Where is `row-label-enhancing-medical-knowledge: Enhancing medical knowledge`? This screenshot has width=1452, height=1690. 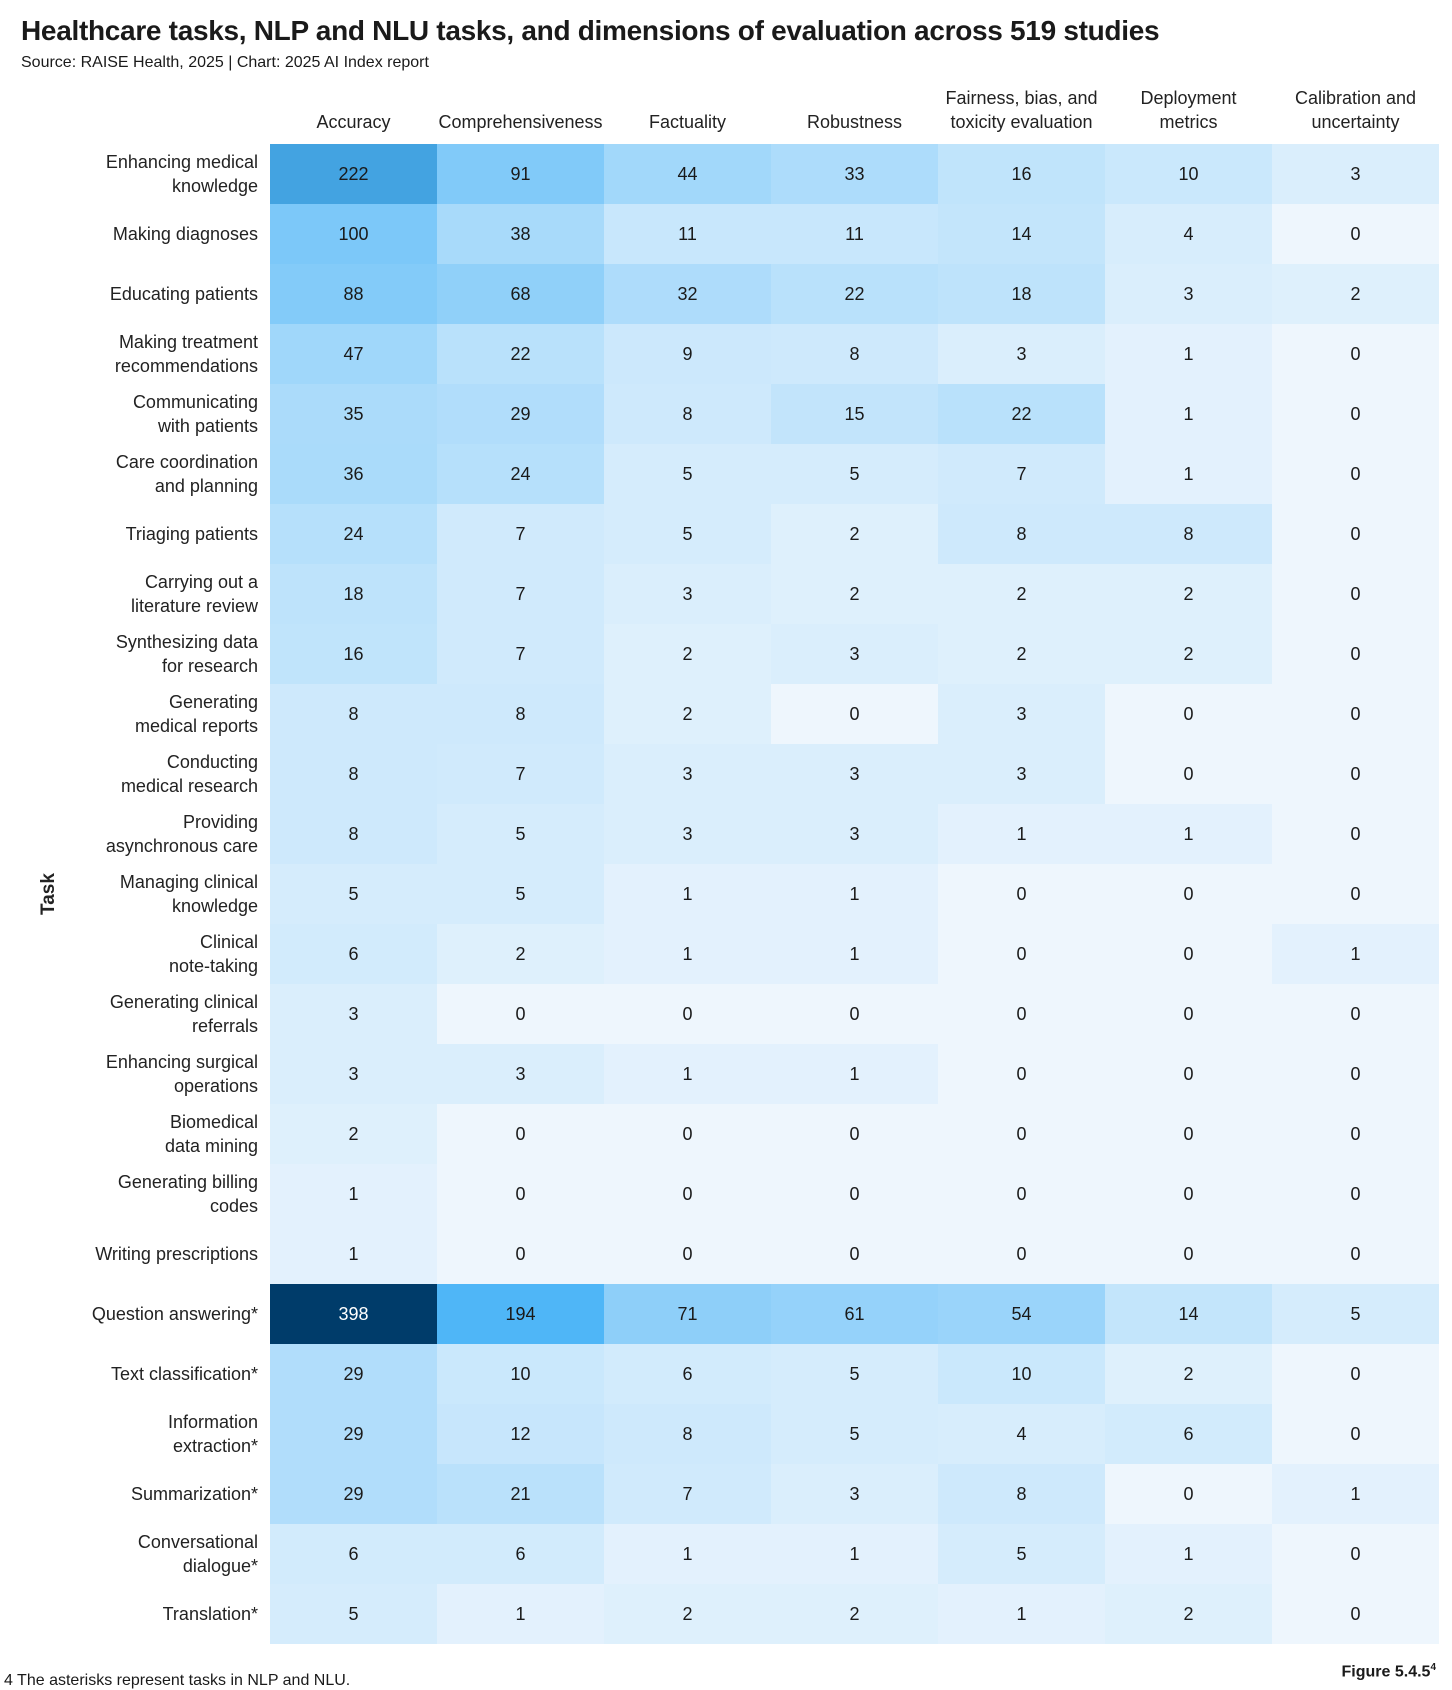 row-label-enhancing-medical-knowledge: Enhancing medical knowledge is located at coordinates (182, 174).